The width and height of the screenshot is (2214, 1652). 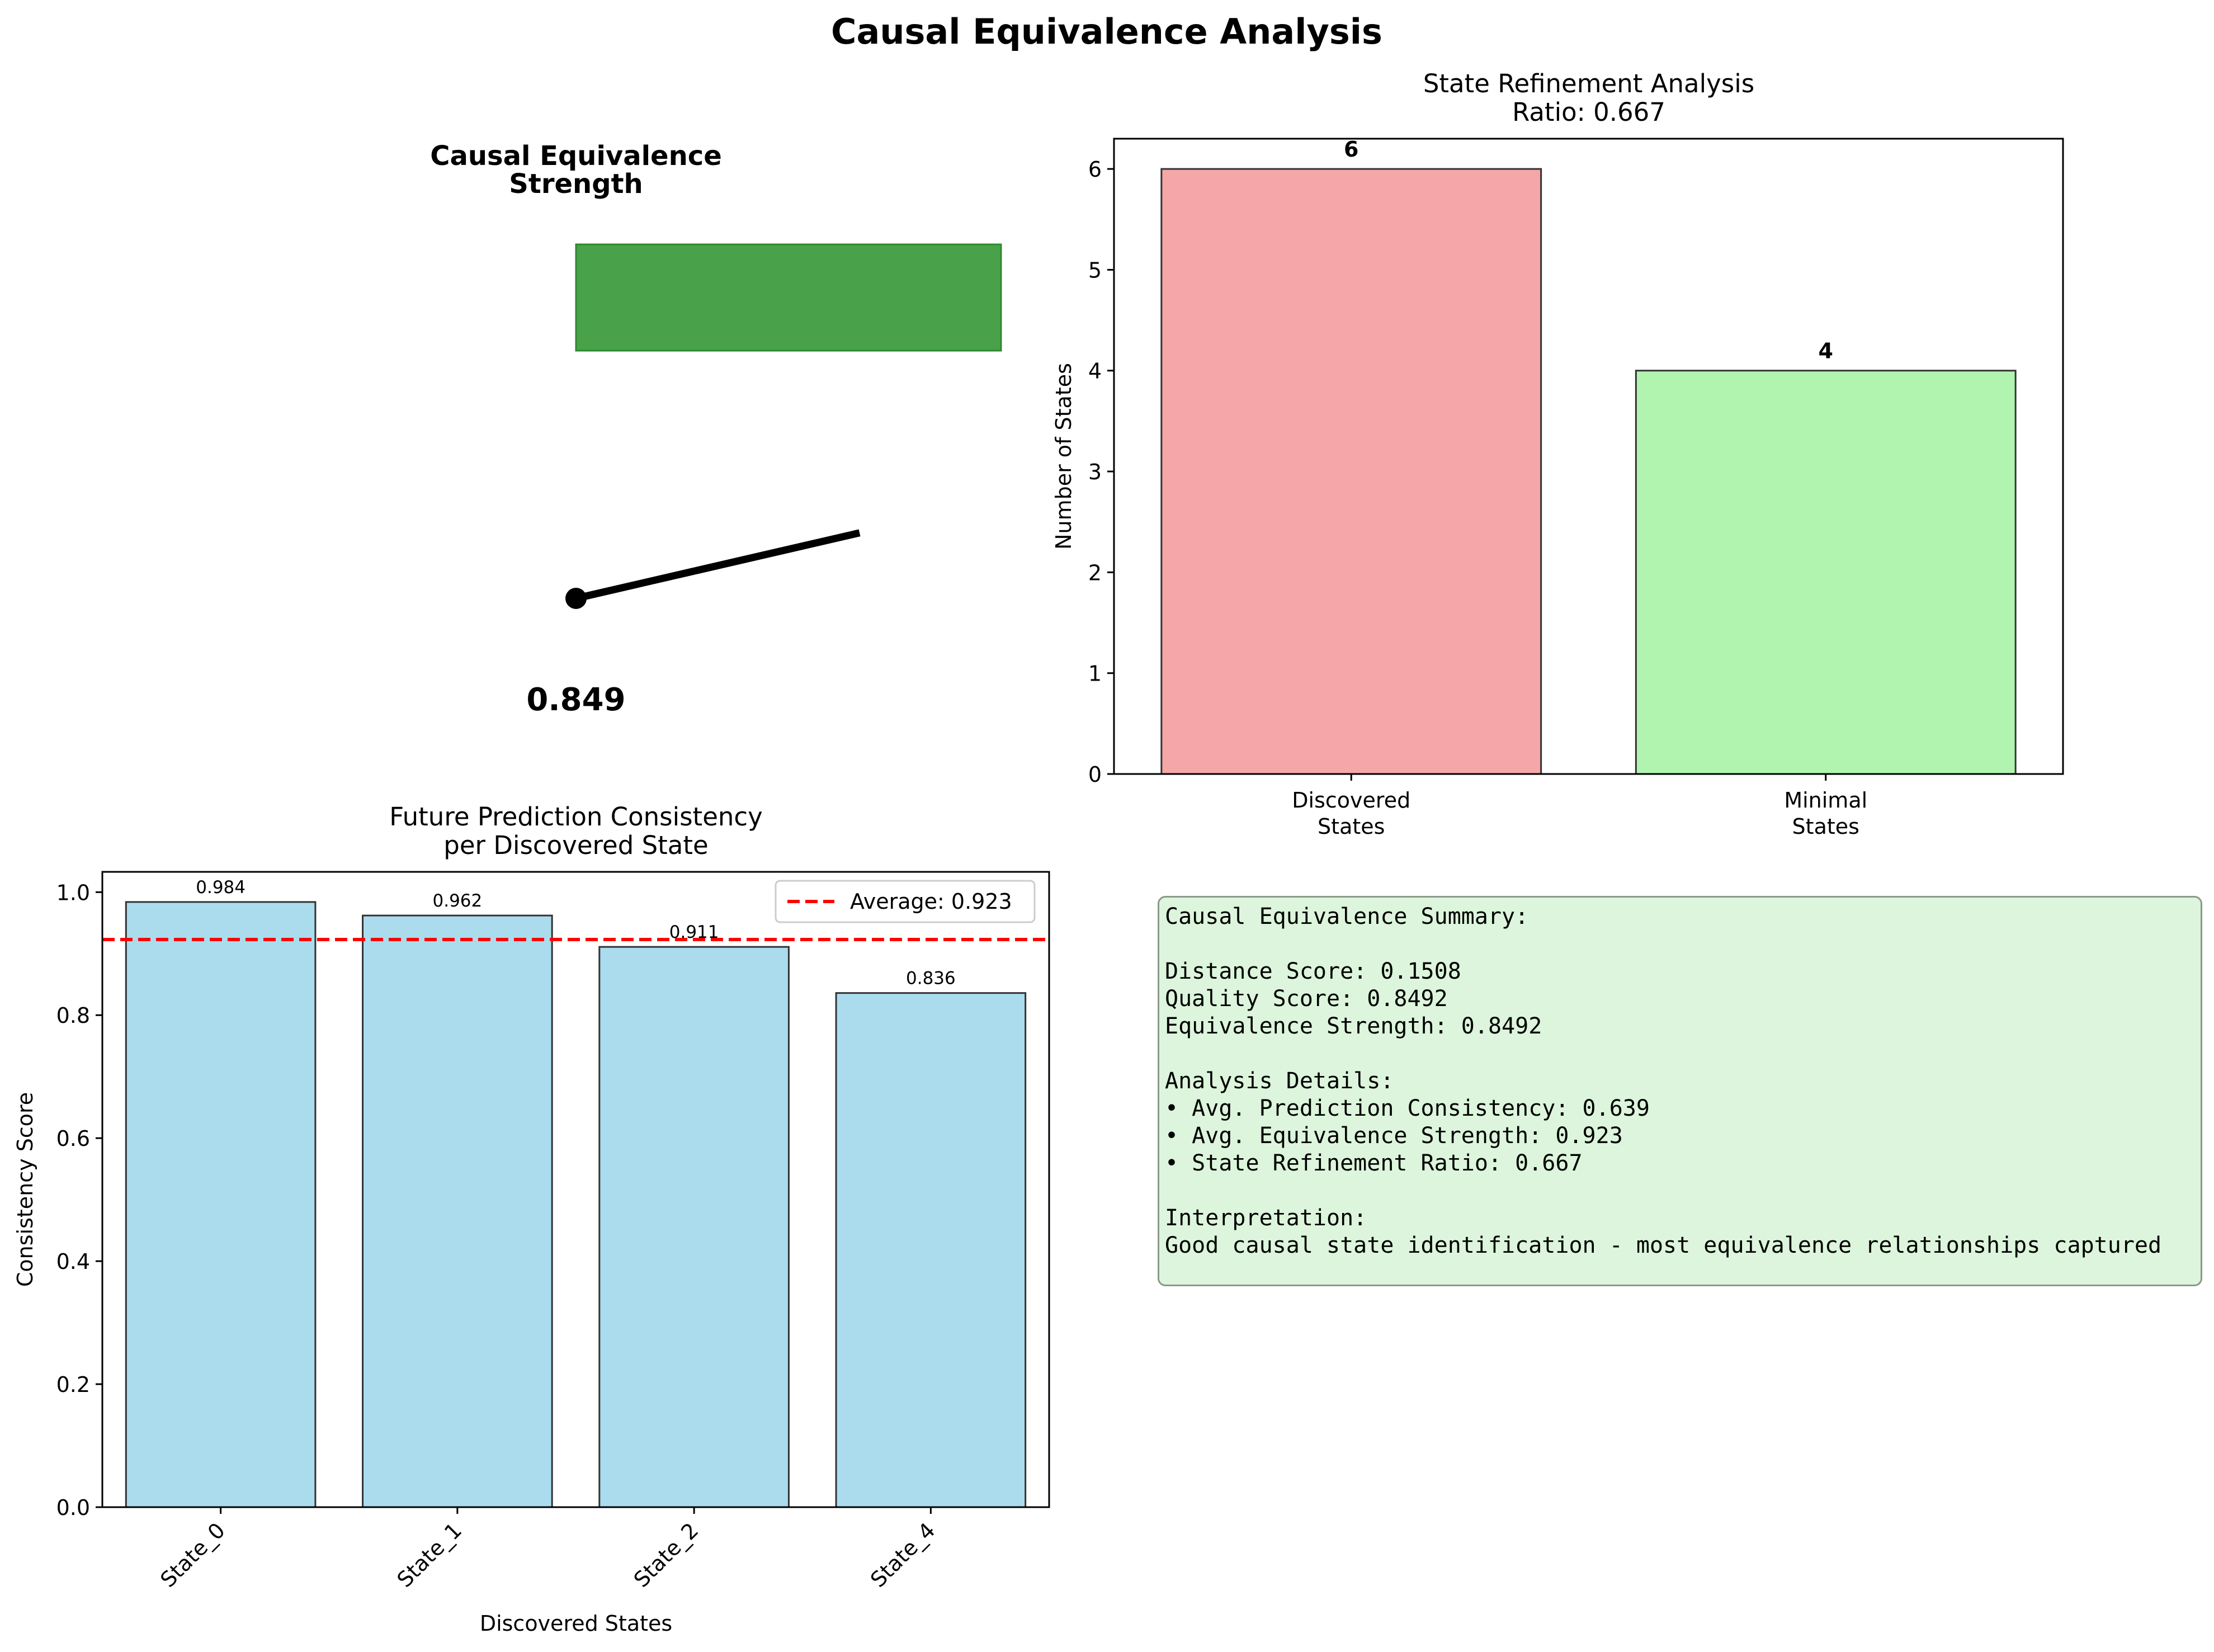 What do you see at coordinates (1095, 270) in the screenshot?
I see `refinement-y-tick-label: 5` at bounding box center [1095, 270].